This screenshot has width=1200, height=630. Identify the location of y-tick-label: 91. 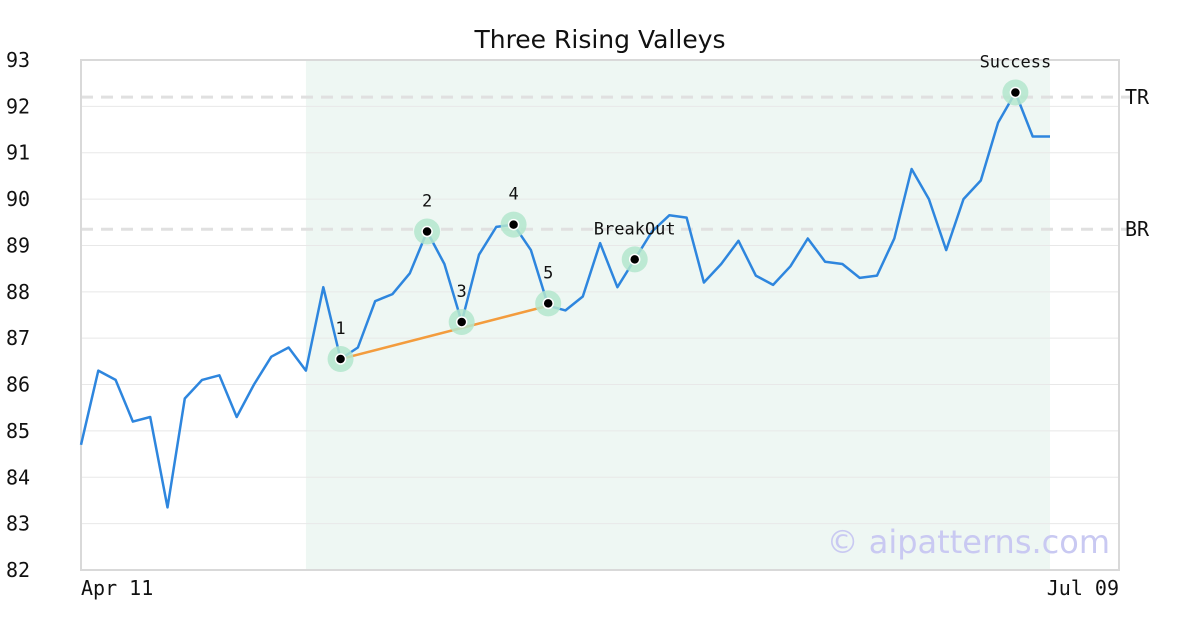
(18, 153).